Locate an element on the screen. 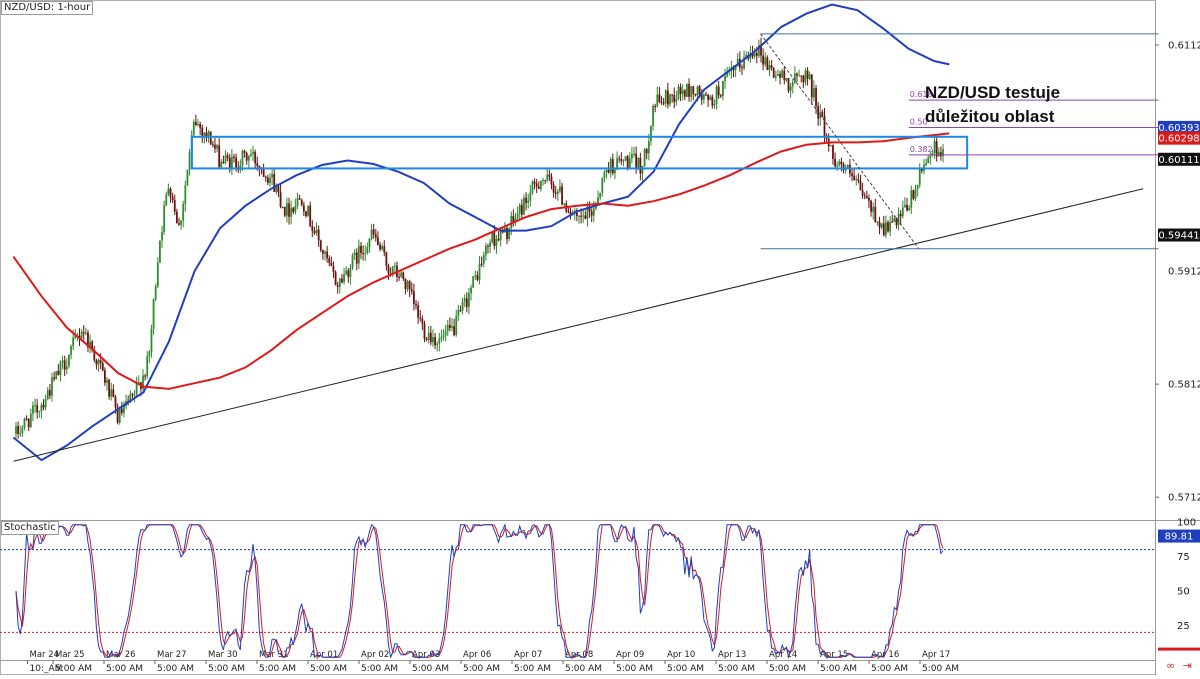 This screenshot has width=1200, height=679. x-date-label: Apr 03 is located at coordinates (426, 655).